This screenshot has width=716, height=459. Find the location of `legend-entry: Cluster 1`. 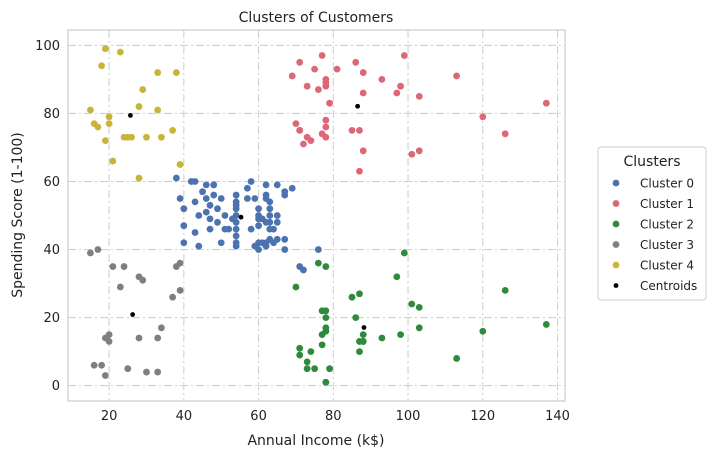

legend-entry: Cluster 1 is located at coordinates (653, 204).